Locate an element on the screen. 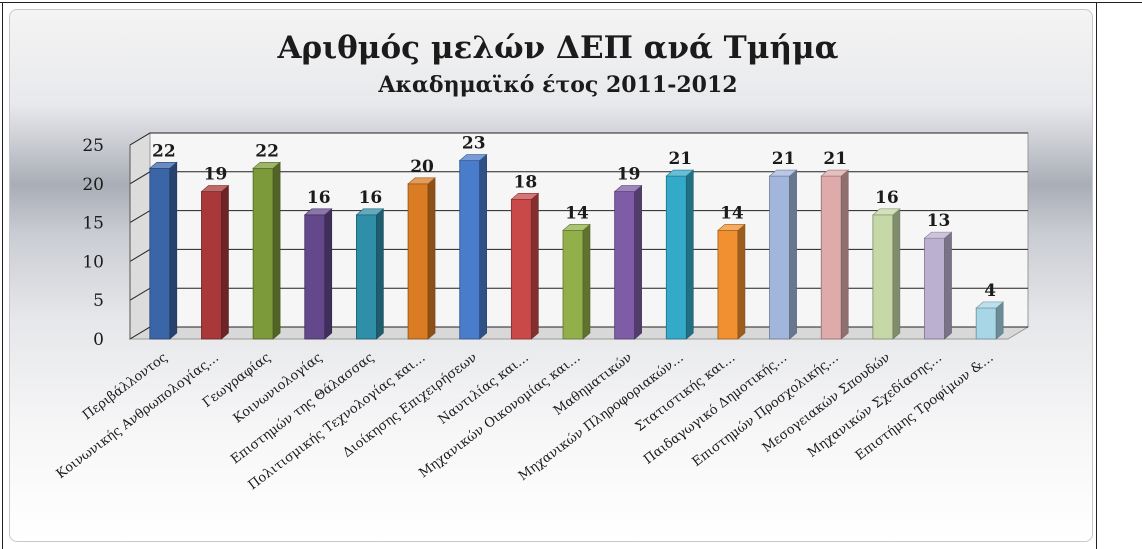 The width and height of the screenshot is (1142, 549). data-label: 23 is located at coordinates (474, 144).